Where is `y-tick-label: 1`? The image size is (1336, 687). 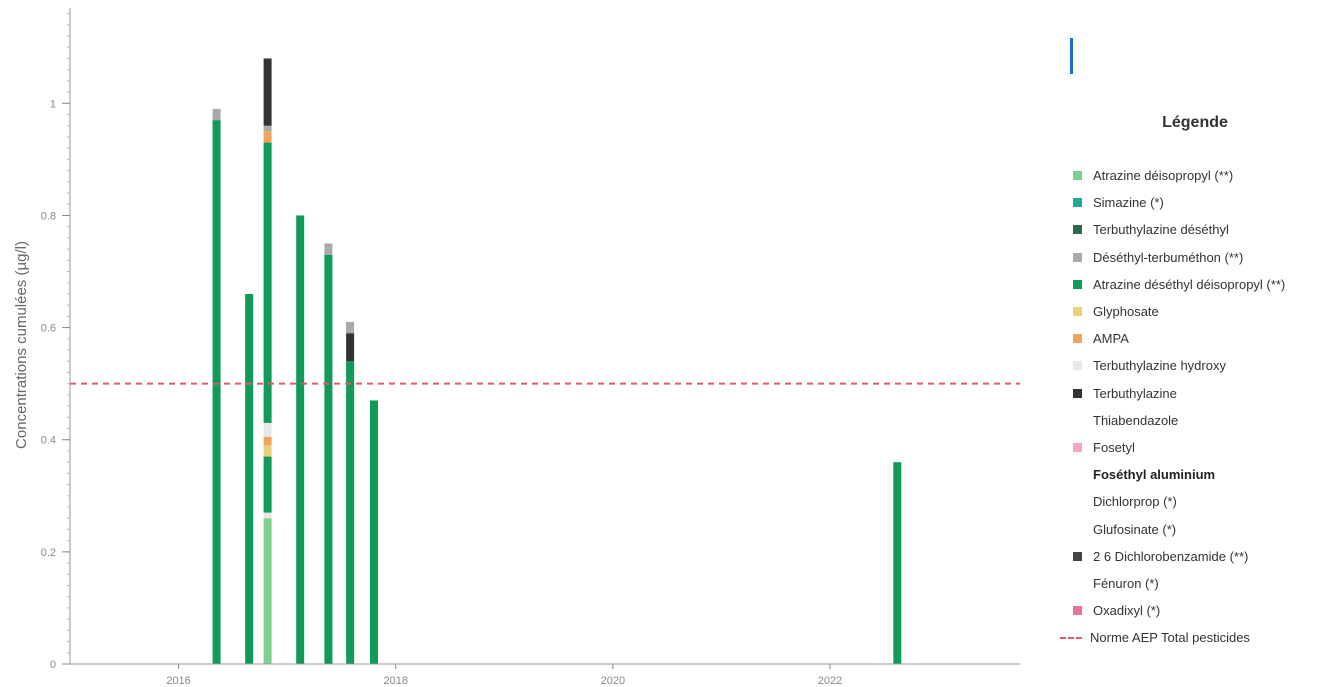
y-tick-label: 1 is located at coordinates (53, 104).